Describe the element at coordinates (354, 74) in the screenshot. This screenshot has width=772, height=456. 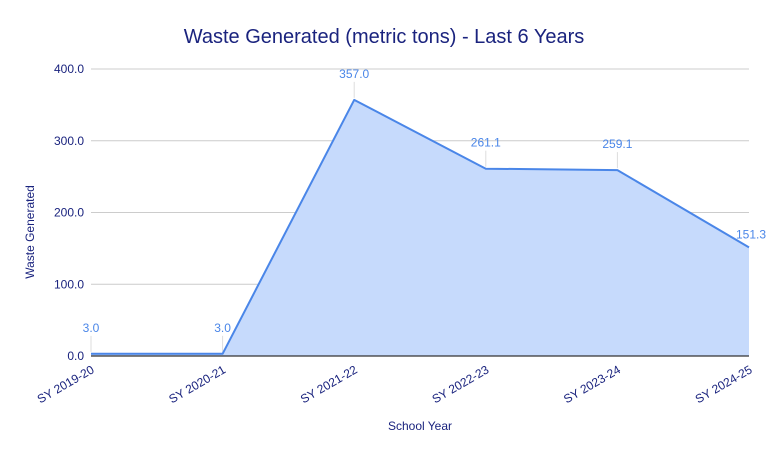
I see `data-label: 357.0` at that location.